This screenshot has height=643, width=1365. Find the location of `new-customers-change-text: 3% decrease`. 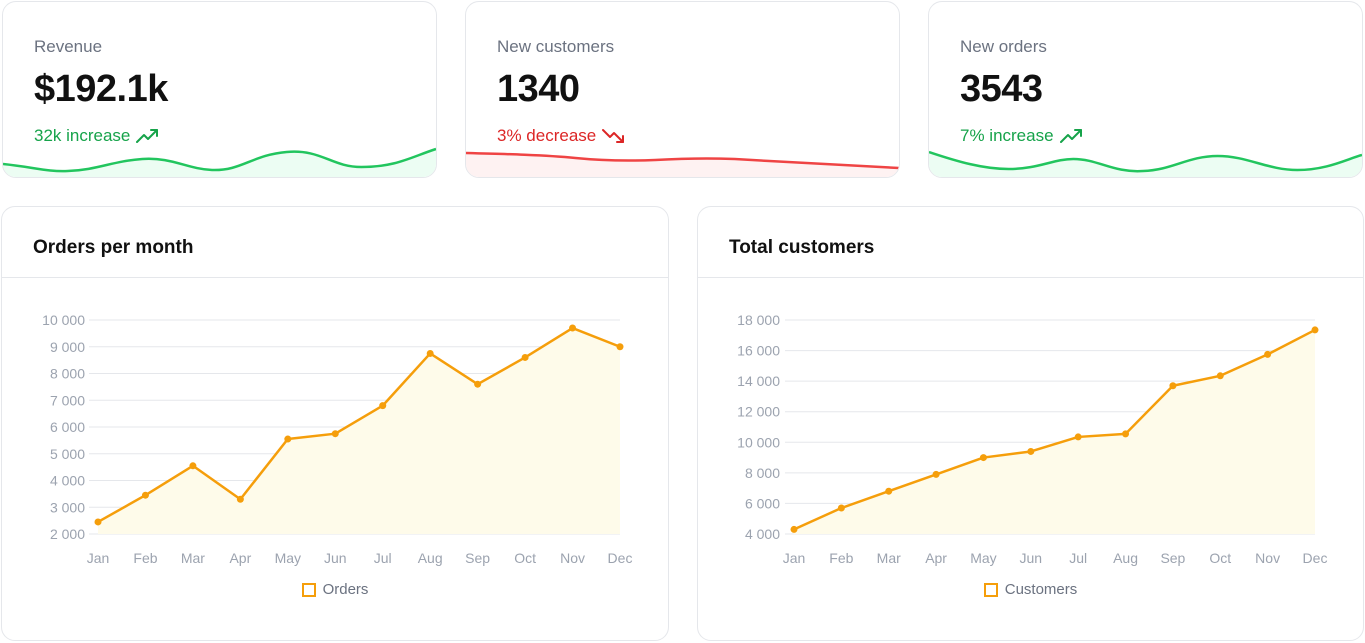

new-customers-change-text: 3% decrease is located at coordinates (547, 135).